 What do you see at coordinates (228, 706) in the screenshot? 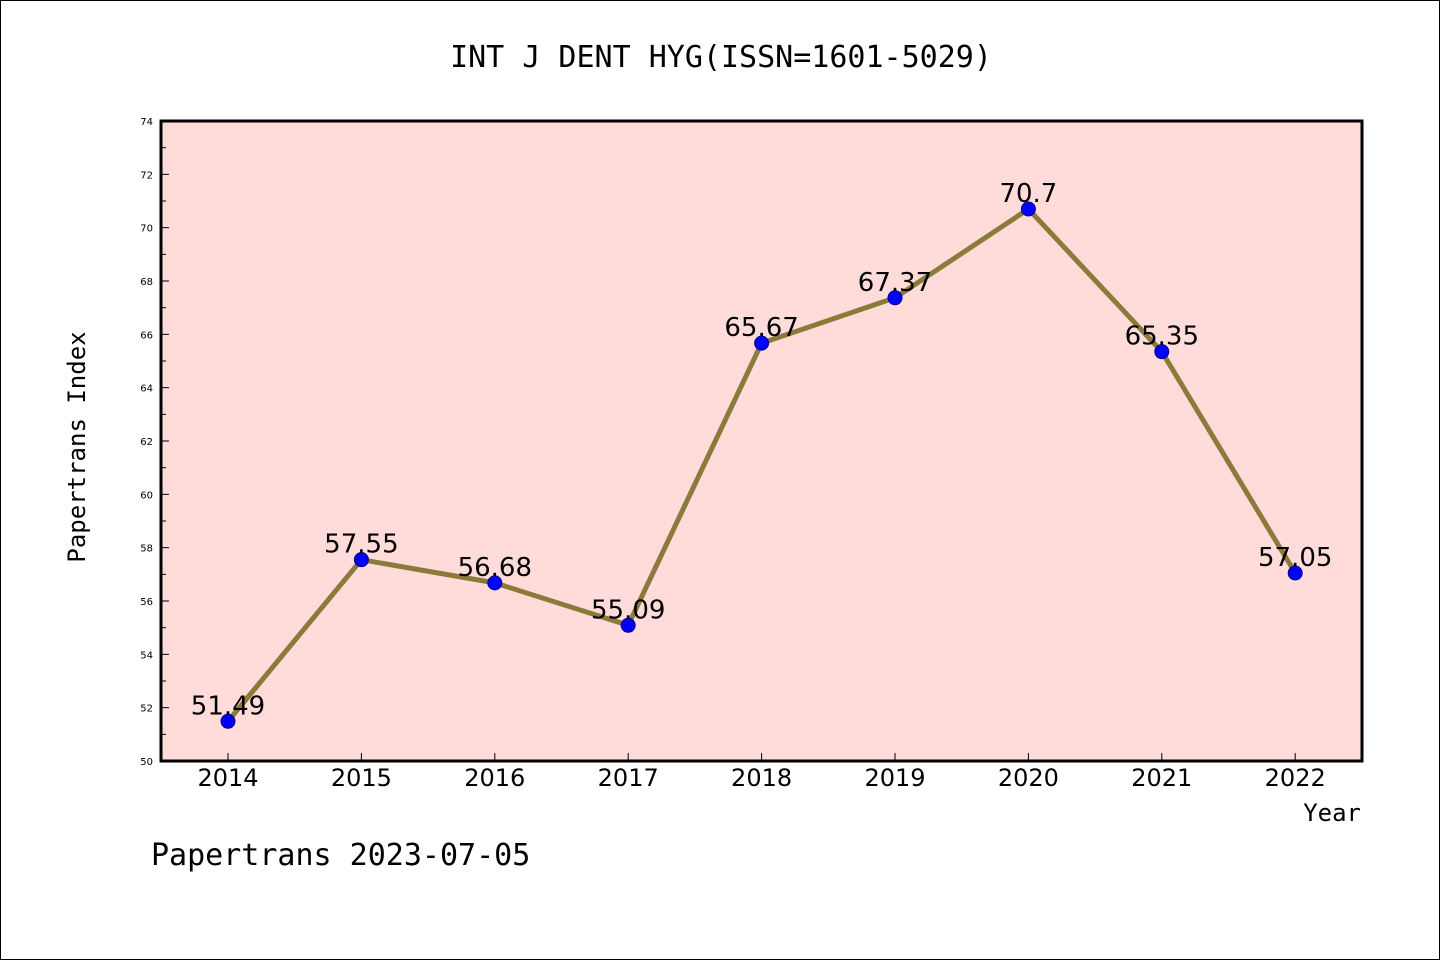
I see `data-label: 51.49` at bounding box center [228, 706].